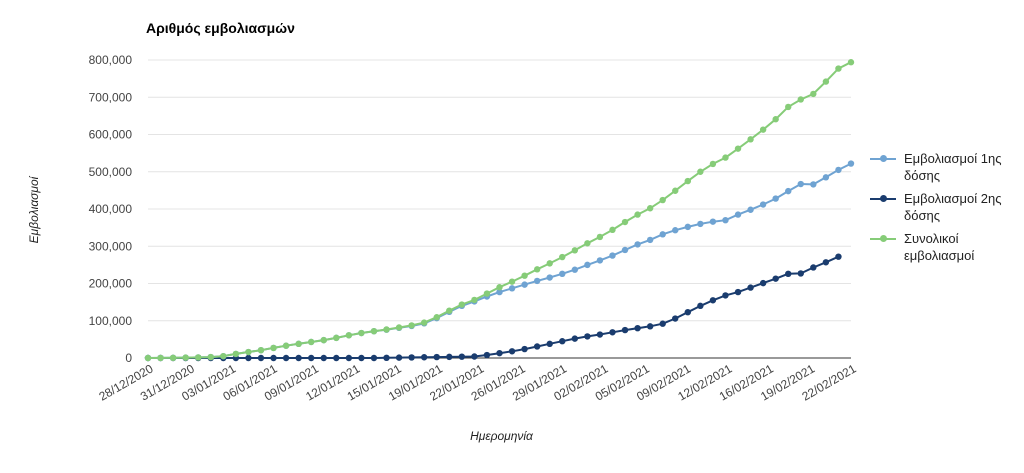  I want to click on legend-label: Εμβολιασμοί 2ης δόσης, so click(953, 207).